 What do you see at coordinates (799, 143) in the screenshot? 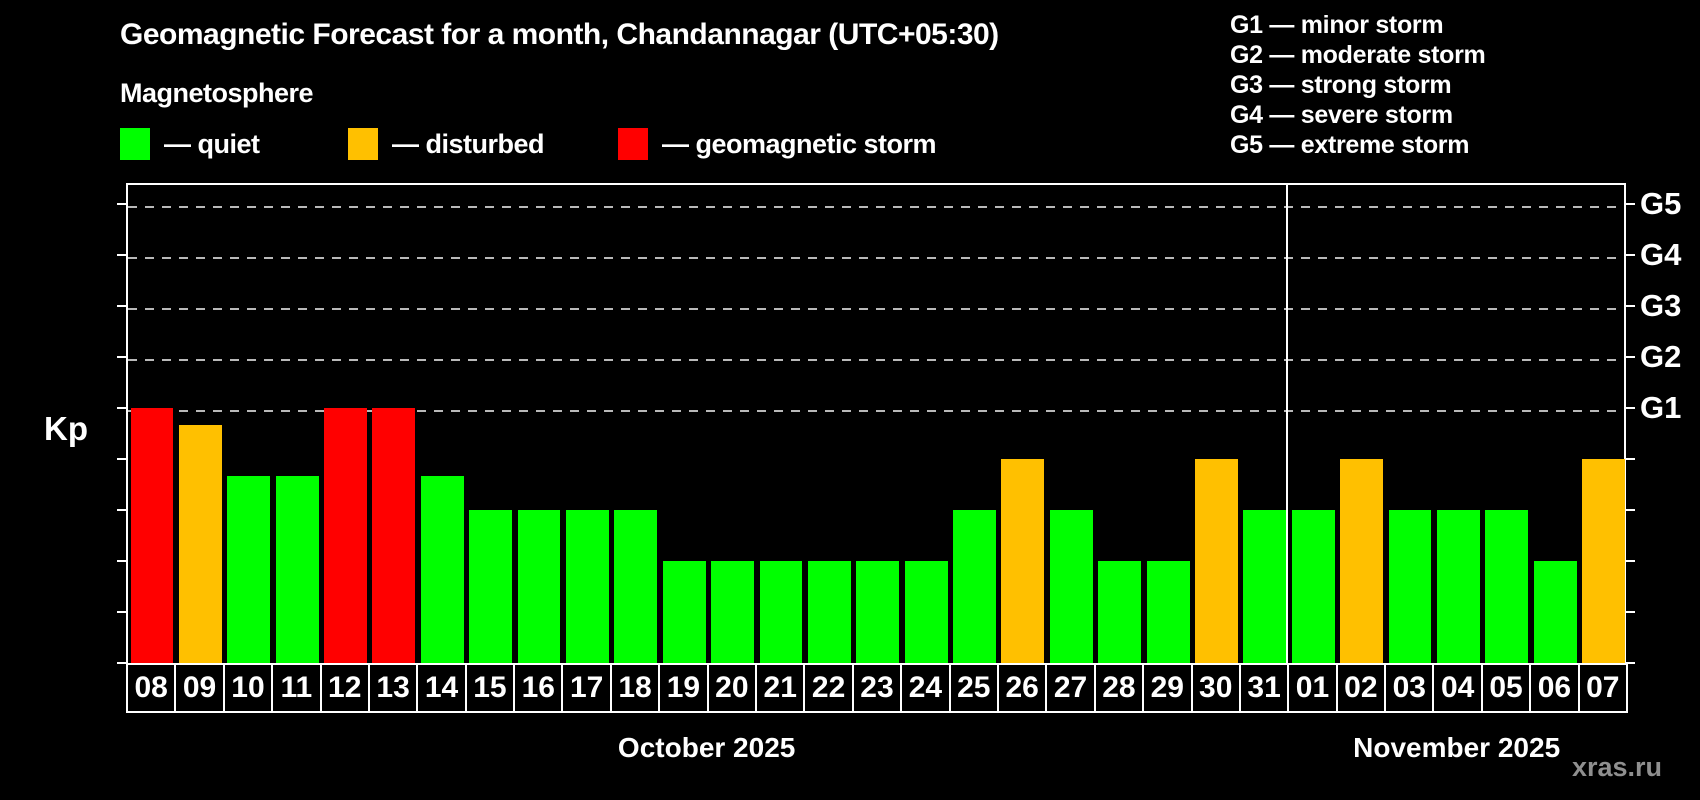
I see `legend-label-storm: — geomagnetic storm` at bounding box center [799, 143].